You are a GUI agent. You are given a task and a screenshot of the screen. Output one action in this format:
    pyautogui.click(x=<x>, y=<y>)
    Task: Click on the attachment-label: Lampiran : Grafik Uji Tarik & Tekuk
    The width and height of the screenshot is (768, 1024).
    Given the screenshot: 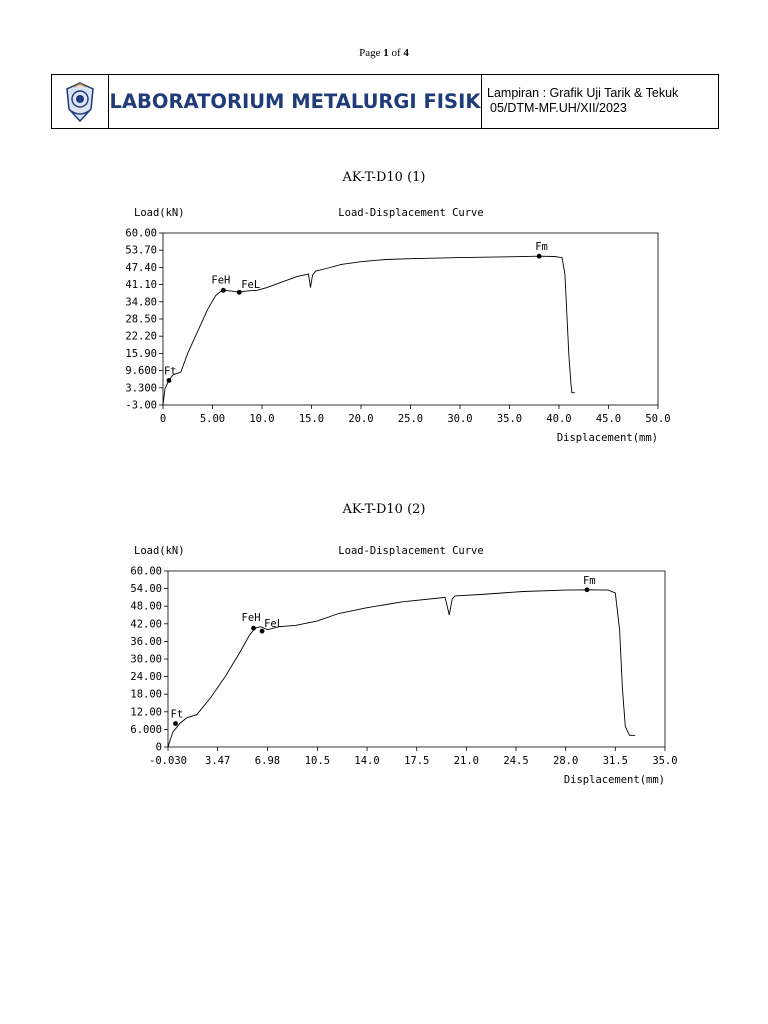 What is the action you would take?
    pyautogui.click(x=583, y=93)
    